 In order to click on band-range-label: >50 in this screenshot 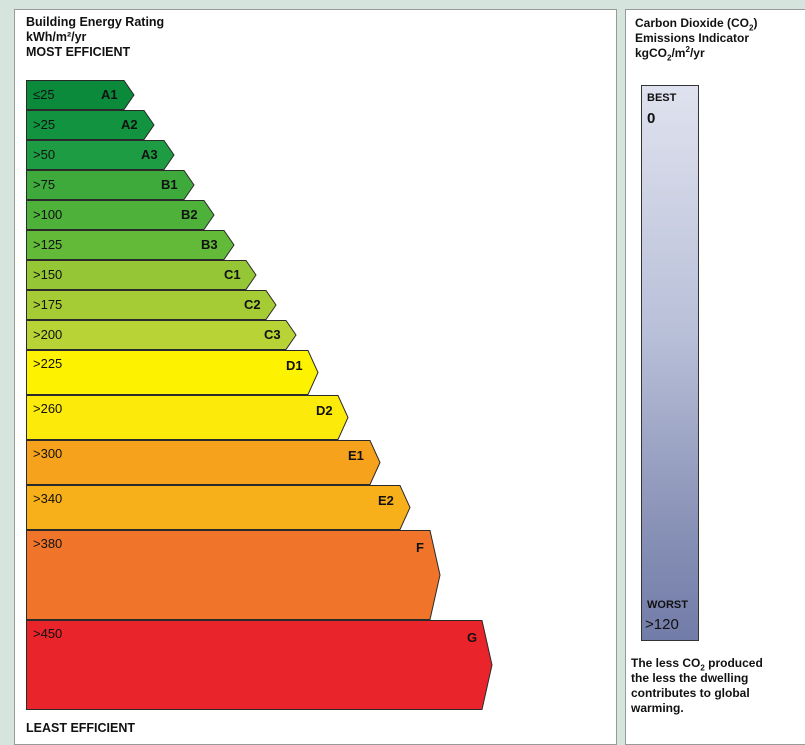, I will do `click(44, 154)`.